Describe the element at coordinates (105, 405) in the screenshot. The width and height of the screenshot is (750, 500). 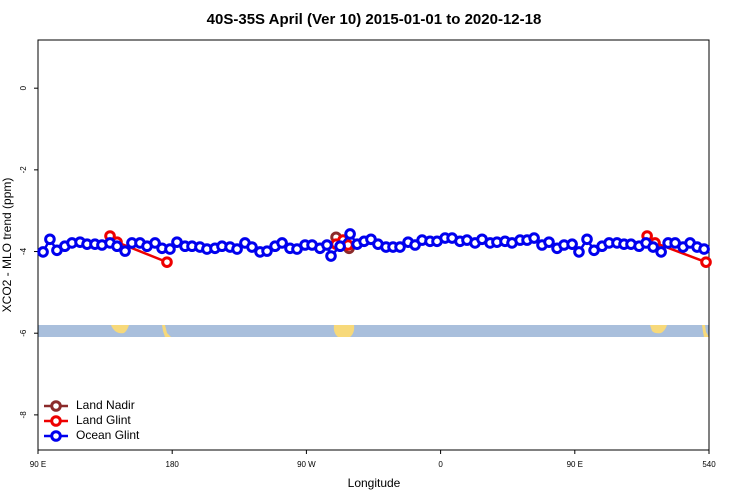
I see `legend-label: Land Nadir` at that location.